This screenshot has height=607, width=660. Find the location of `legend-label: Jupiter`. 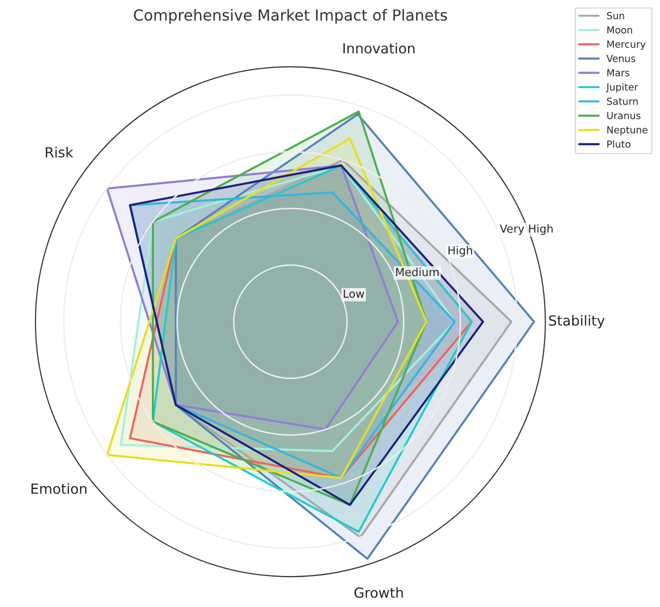

legend-label: Jupiter is located at coordinates (622, 88).